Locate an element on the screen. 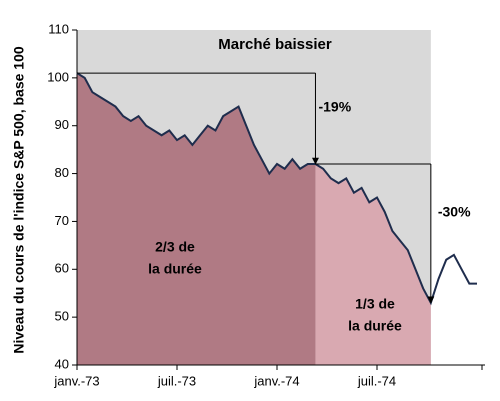  y-tick-label: 50 is located at coordinates (62, 316).